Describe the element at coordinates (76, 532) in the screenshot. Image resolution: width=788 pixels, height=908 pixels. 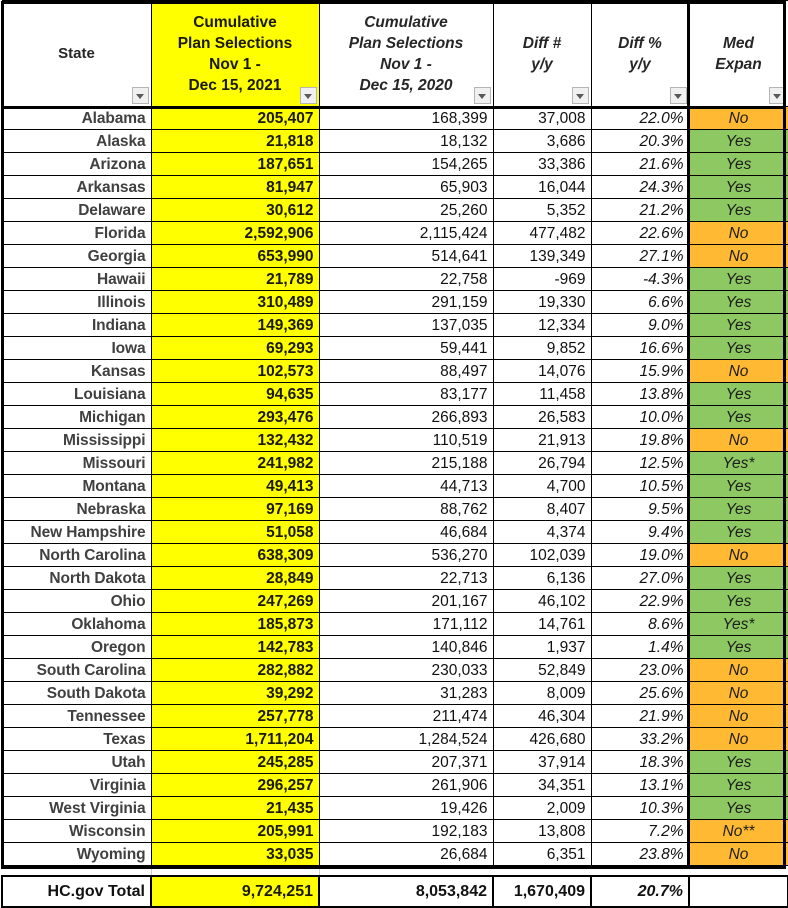
I see `cell-state: New Hampshire` at that location.